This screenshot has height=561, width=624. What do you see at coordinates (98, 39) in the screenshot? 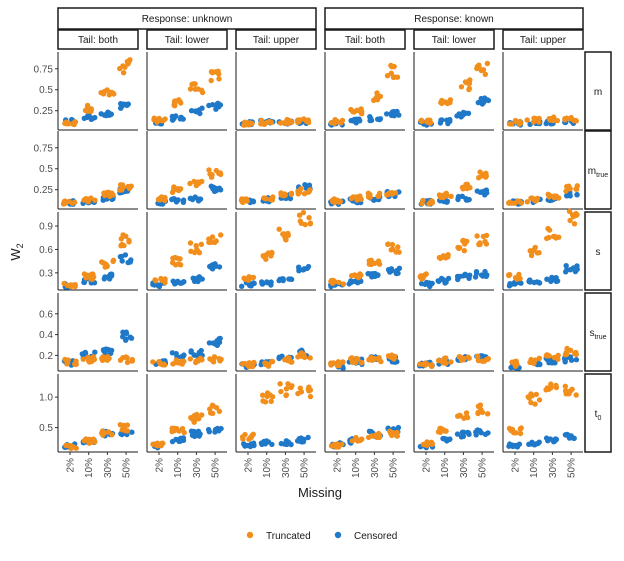
I see `strip-tail-box` at bounding box center [98, 39].